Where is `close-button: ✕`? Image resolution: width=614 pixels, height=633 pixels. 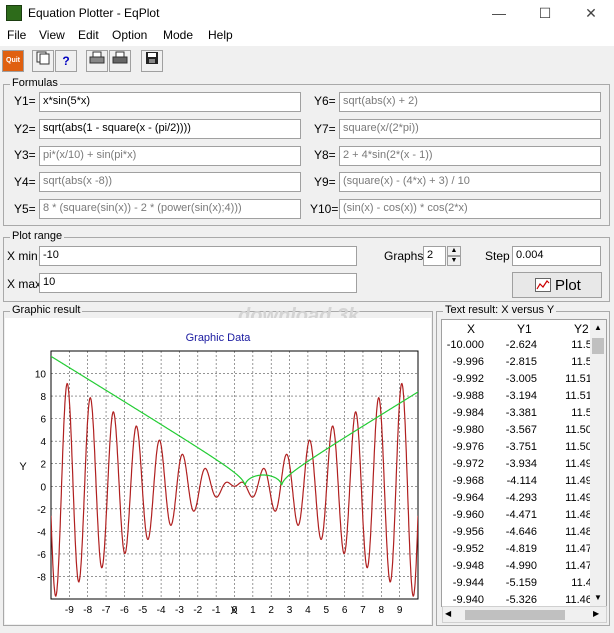 close-button: ✕ is located at coordinates (591, 13).